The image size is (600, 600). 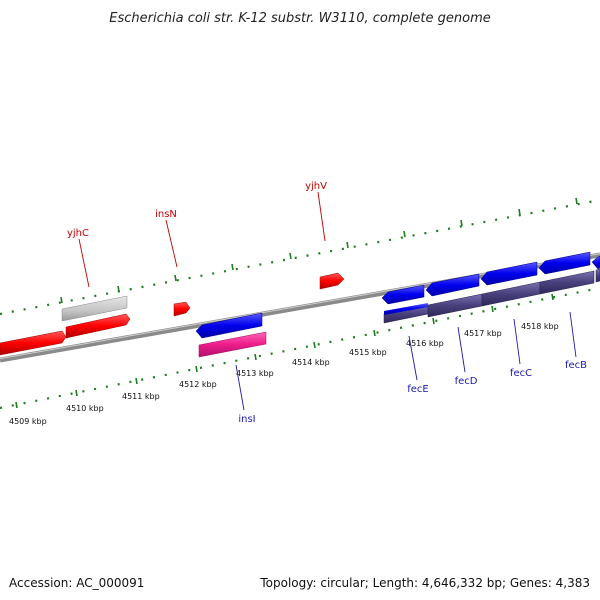 I want to click on tick-label: 4511 kbp, so click(x=141, y=396).